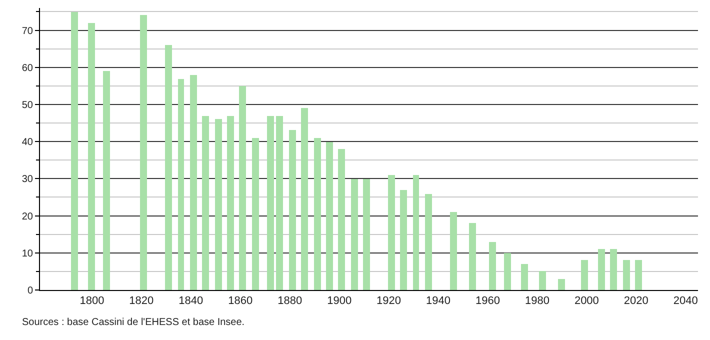  Describe the element at coordinates (28, 105) in the screenshot. I see `y-tick-label: 50` at that location.